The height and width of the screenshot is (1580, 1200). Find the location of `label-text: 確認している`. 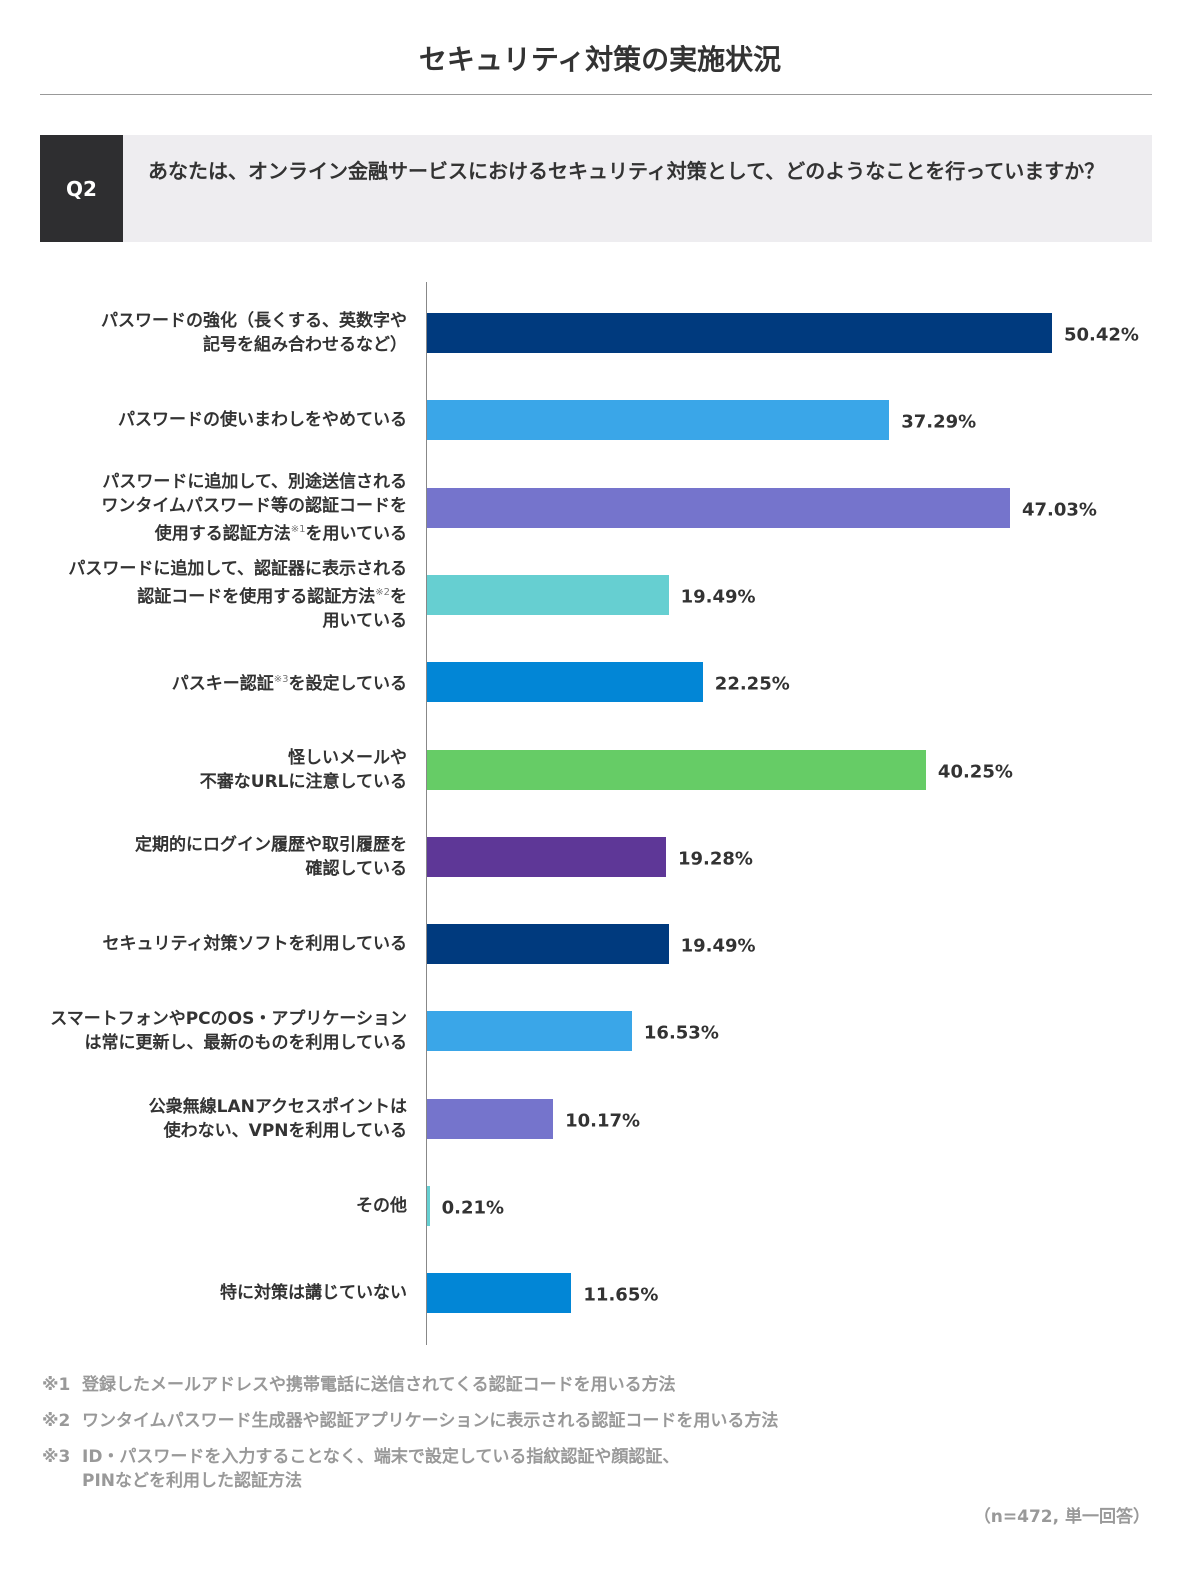

label-text: 確認している is located at coordinates (356, 868).